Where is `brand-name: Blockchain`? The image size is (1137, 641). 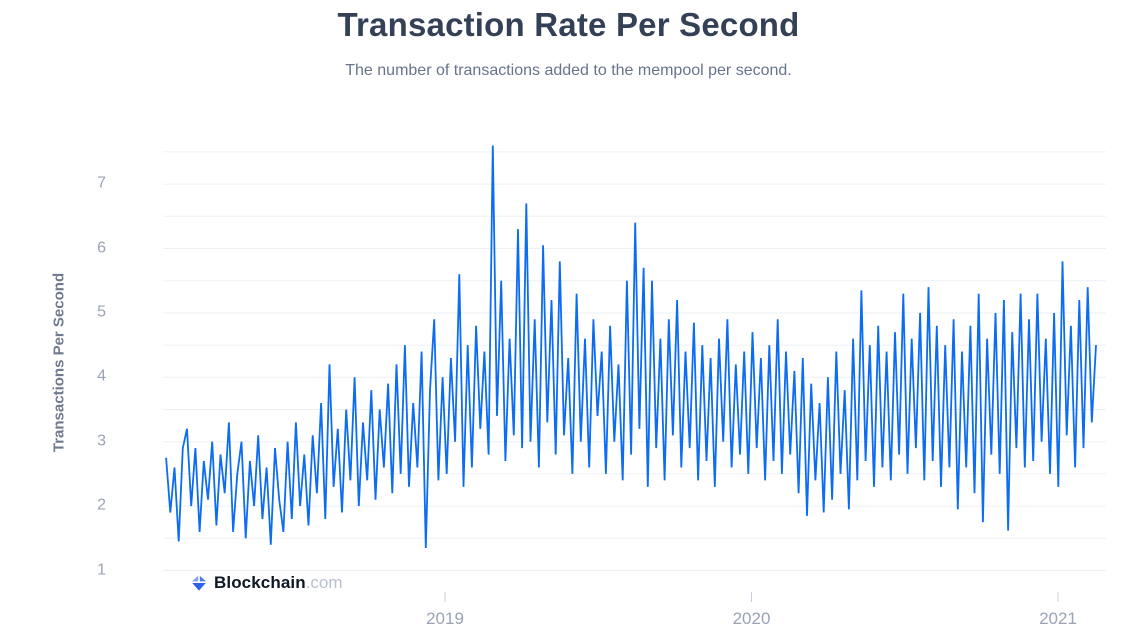
brand-name: Blockchain is located at coordinates (260, 582).